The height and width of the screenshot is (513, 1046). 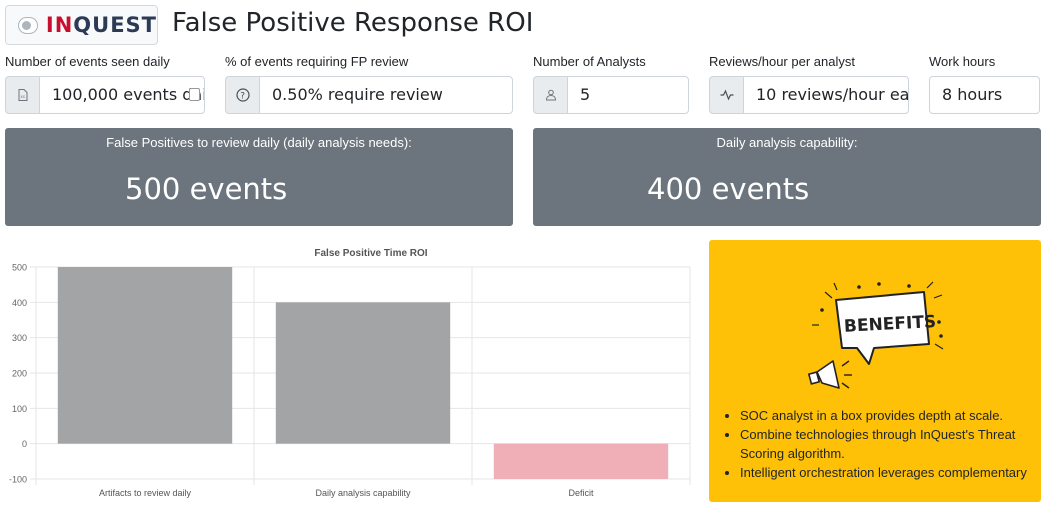 What do you see at coordinates (962, 61) in the screenshot?
I see `work-hours-label: Work hours` at bounding box center [962, 61].